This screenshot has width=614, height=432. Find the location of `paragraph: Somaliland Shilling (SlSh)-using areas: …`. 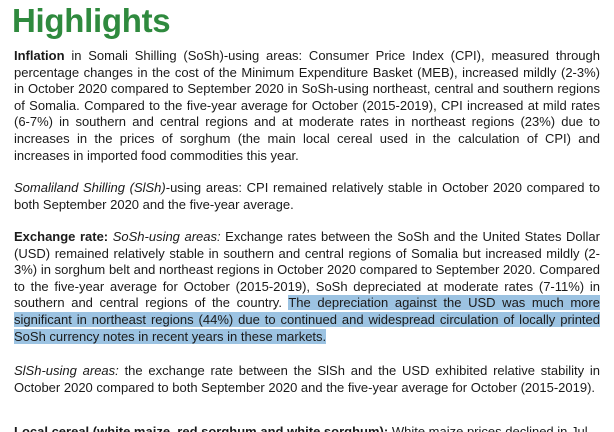

paragraph: Somaliland Shilling (SlSh)-using areas: … is located at coordinates (307, 196).